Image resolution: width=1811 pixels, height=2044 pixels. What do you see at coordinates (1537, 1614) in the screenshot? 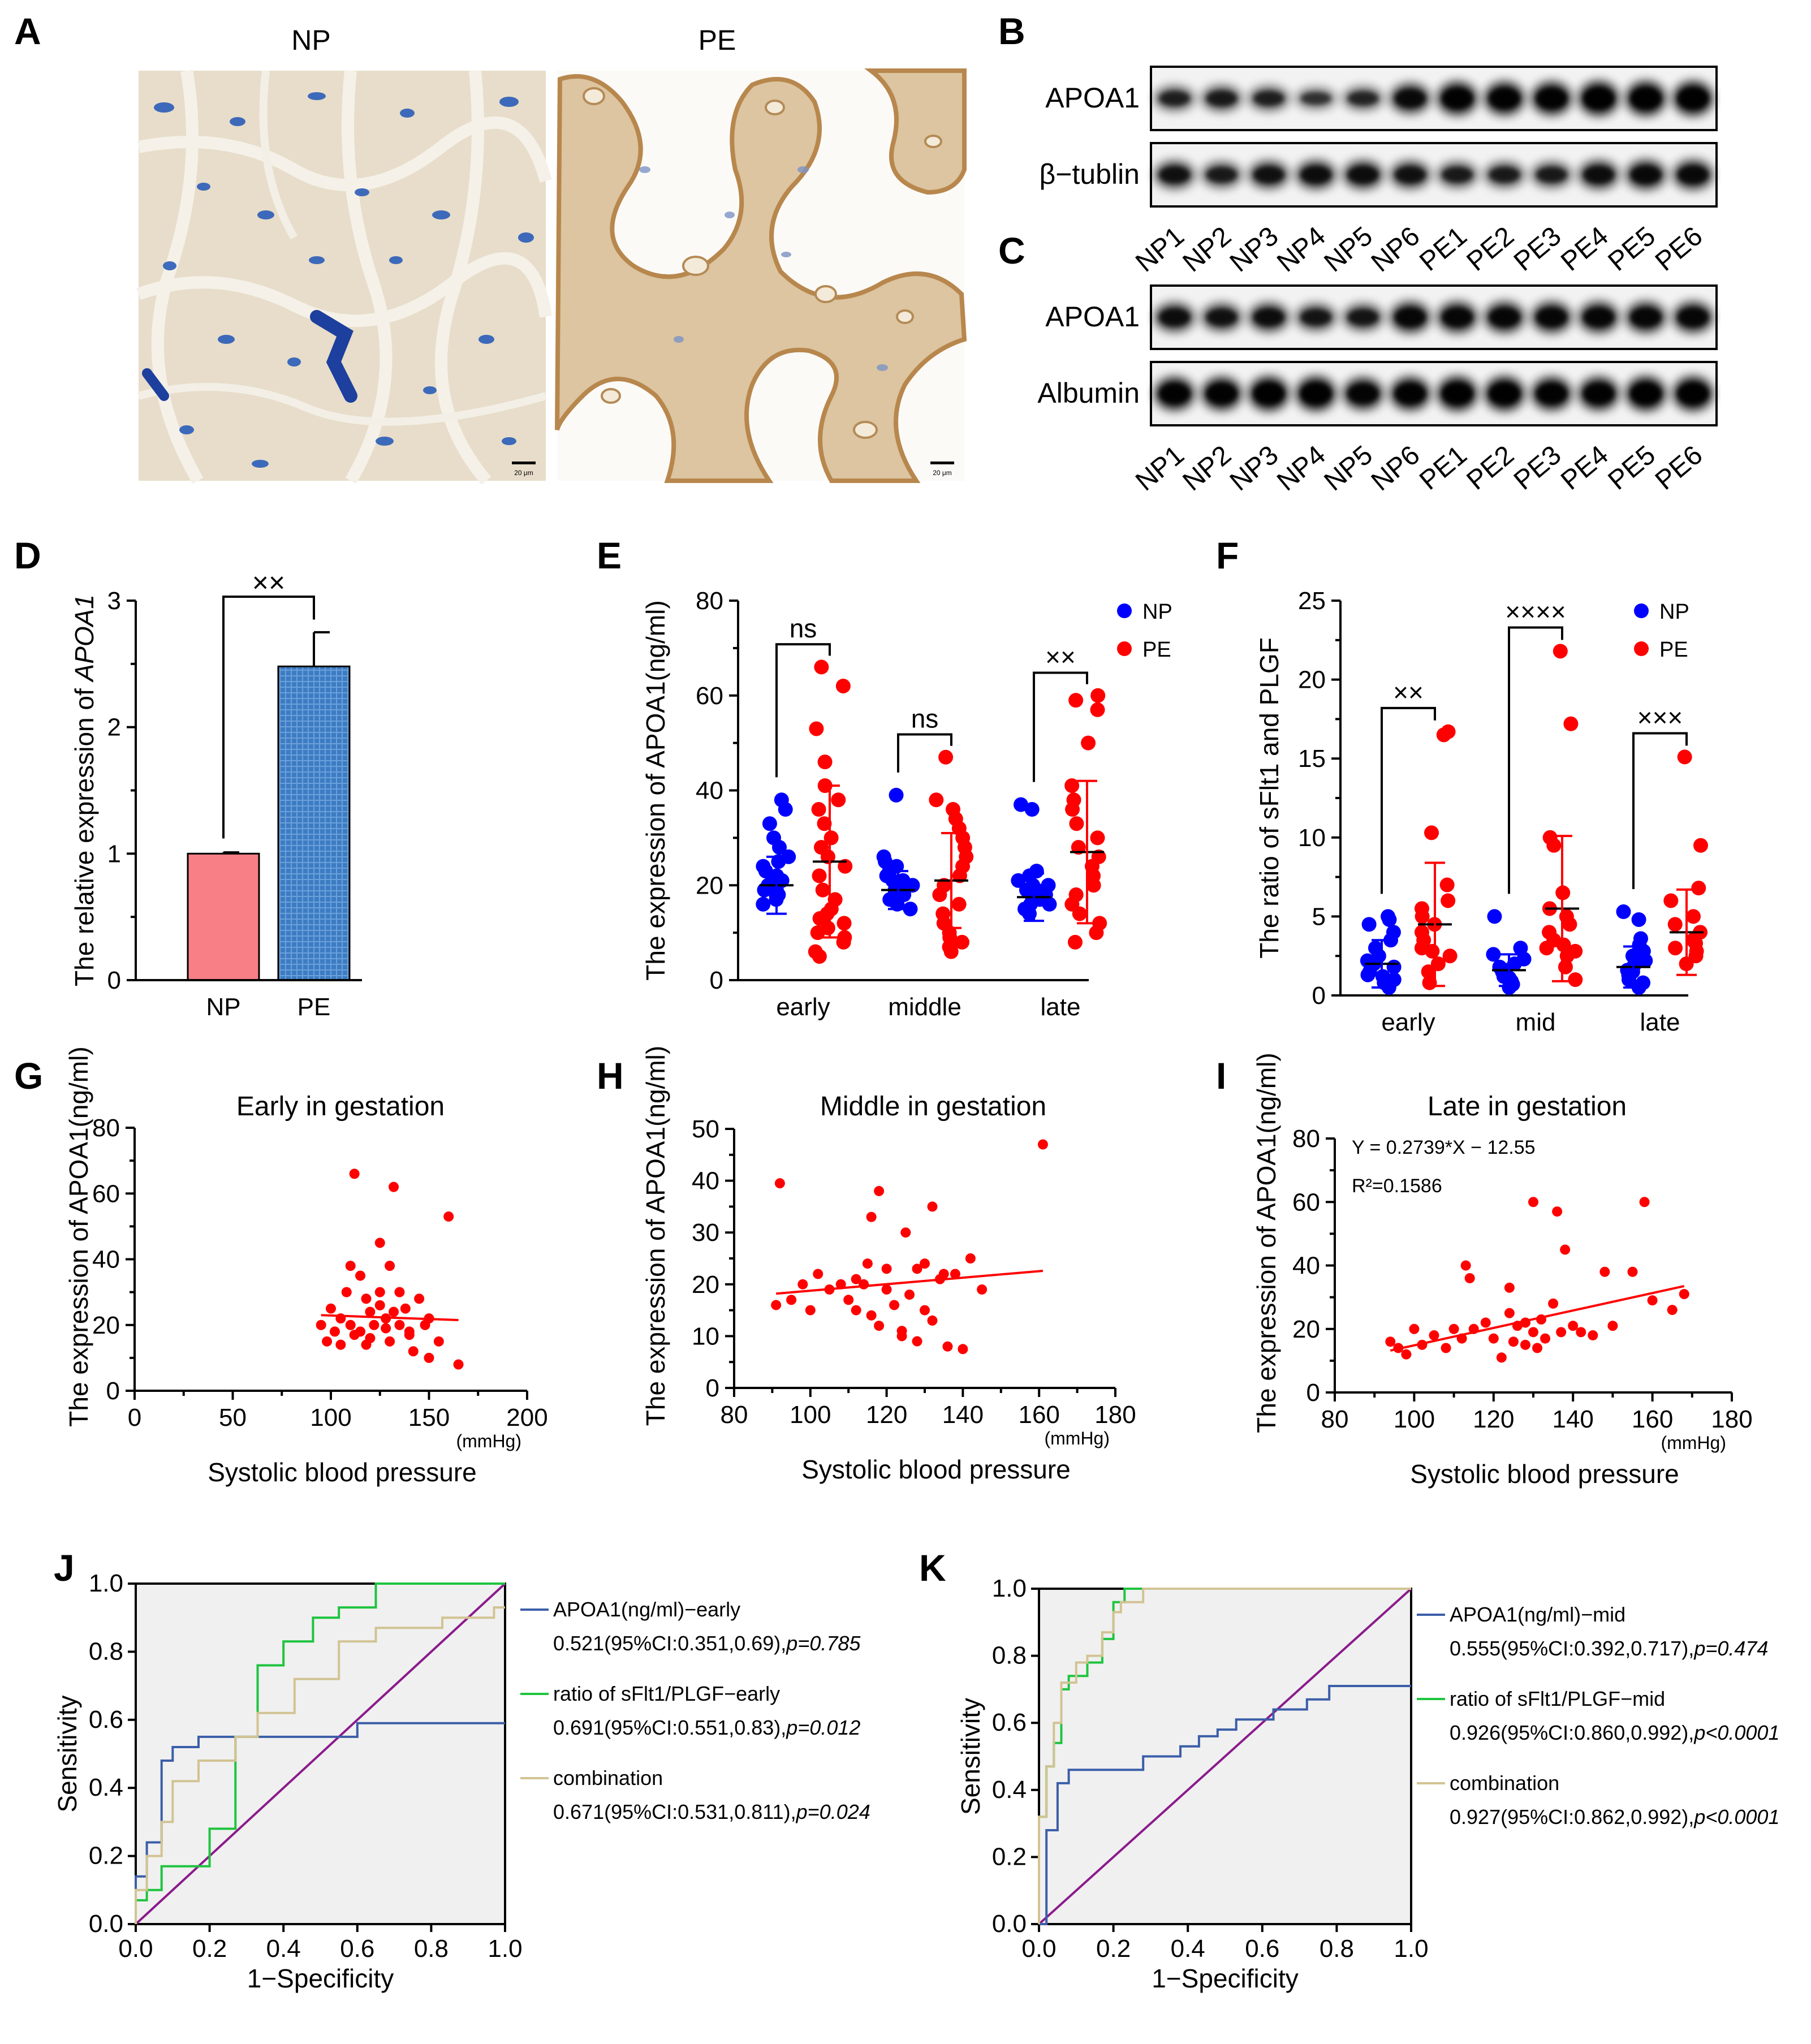
I see `legend-series-name: APOA1(ng/ml)−mid` at bounding box center [1537, 1614].